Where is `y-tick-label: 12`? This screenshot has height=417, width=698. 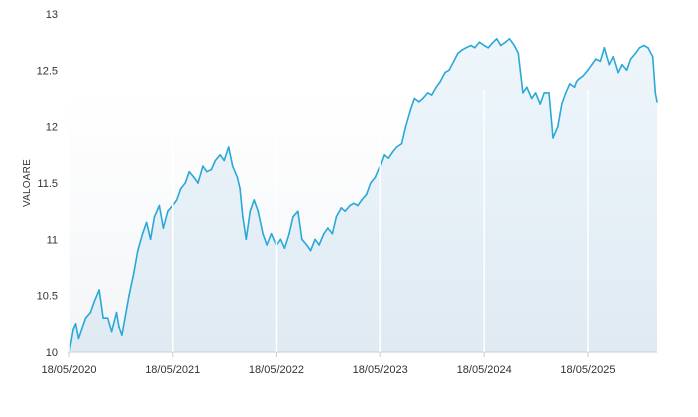
y-tick-label: 12 is located at coordinates (52, 128).